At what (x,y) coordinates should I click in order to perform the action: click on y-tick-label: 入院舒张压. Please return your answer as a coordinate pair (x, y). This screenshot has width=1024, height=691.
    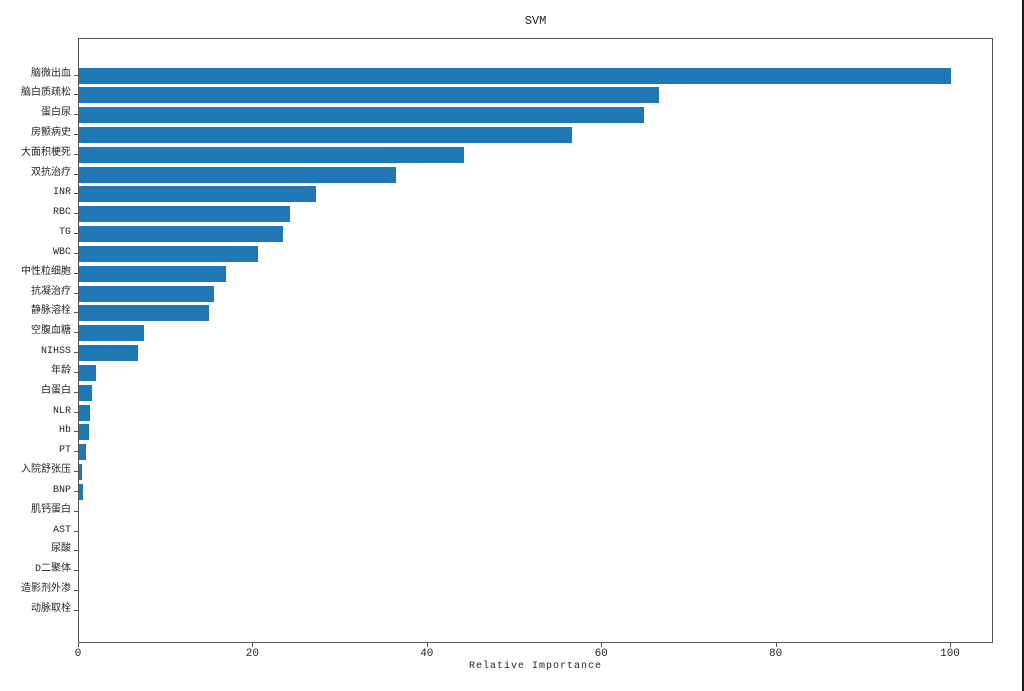
    Looking at the image, I should click on (46, 471).